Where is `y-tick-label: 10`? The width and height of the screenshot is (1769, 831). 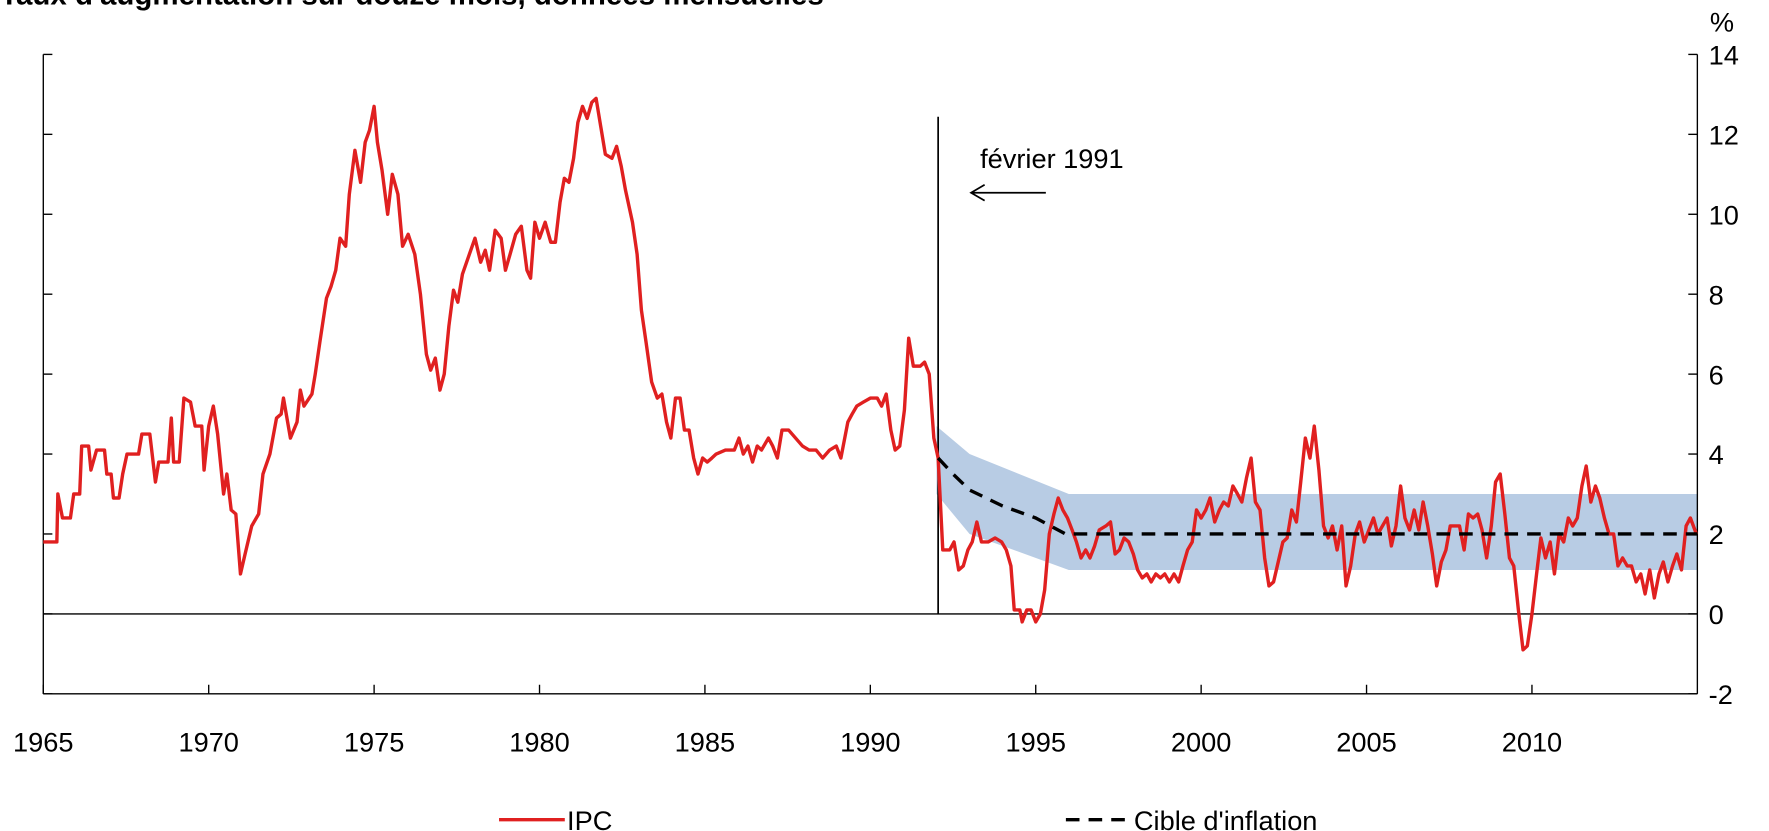 y-tick-label: 10 is located at coordinates (1724, 214).